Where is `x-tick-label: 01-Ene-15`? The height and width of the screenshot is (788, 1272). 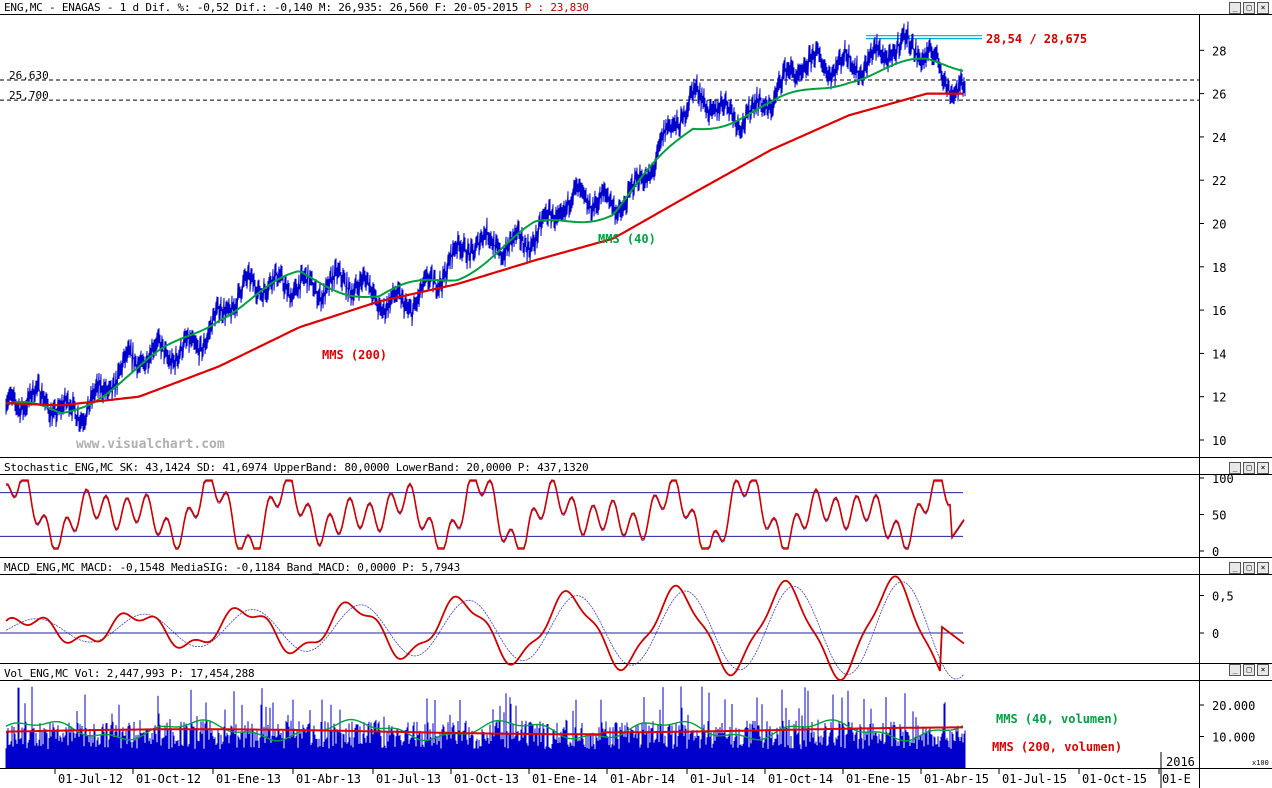 x-tick-label: 01-Ene-15 is located at coordinates (878, 779).